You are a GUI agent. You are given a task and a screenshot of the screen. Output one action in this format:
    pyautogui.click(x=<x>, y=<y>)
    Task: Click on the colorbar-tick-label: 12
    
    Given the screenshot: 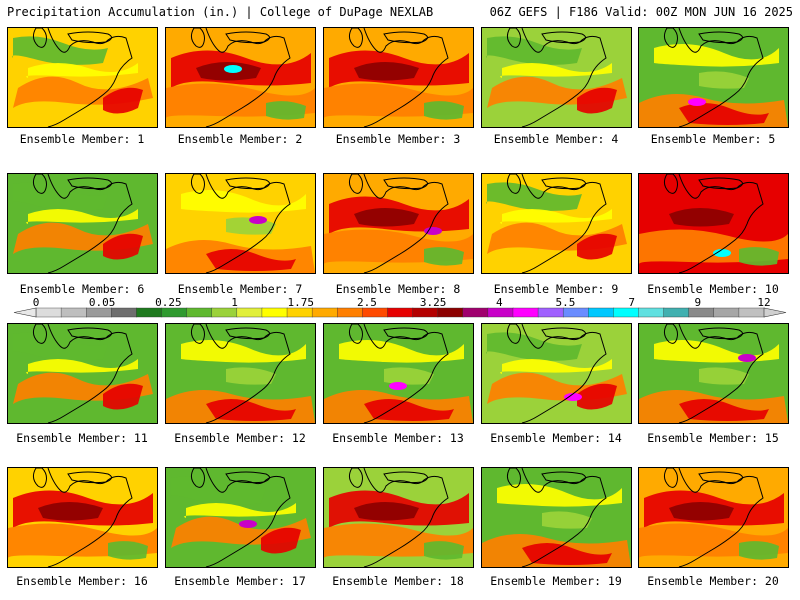 What is the action you would take?
    pyautogui.click(x=764, y=302)
    